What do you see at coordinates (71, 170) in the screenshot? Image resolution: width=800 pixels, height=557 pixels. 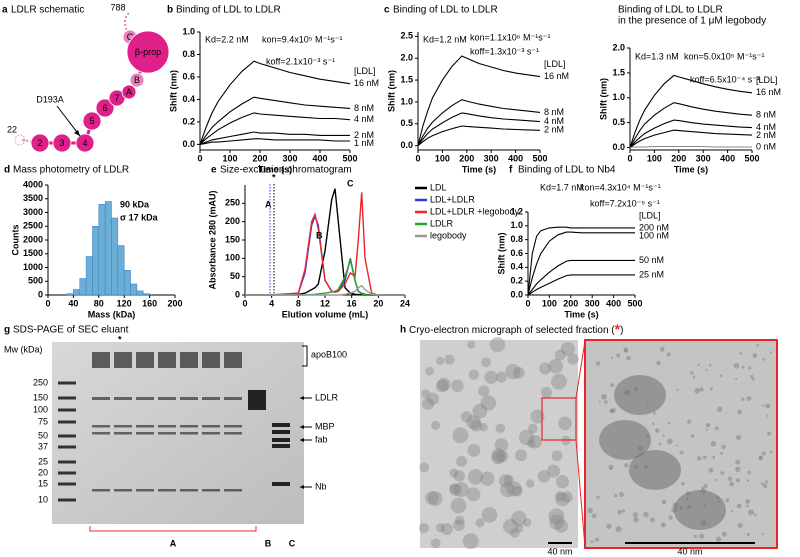 I see `chart-title: Mass photometry of LDLR` at bounding box center [71, 170].